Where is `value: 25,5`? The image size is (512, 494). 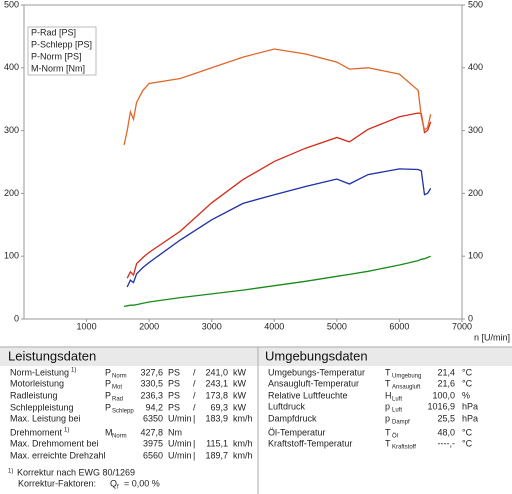
value: 25,5 is located at coordinates (446, 418).